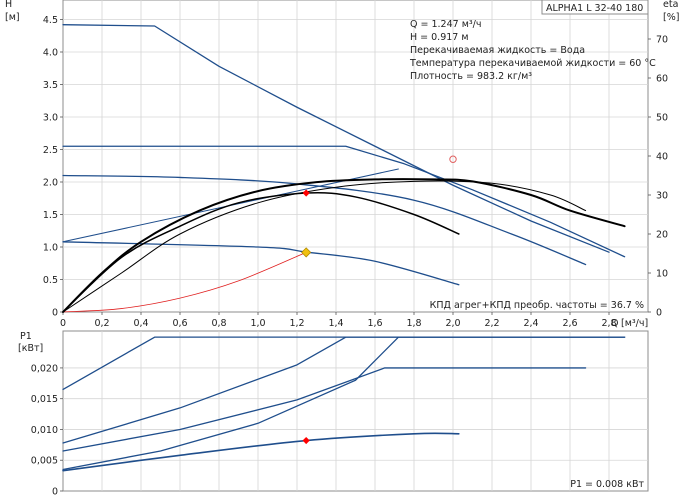 This screenshot has width=691, height=500. Describe the element at coordinates (607, 484) in the screenshot. I see `power-note: P1 = 0.008 кВт` at that location.